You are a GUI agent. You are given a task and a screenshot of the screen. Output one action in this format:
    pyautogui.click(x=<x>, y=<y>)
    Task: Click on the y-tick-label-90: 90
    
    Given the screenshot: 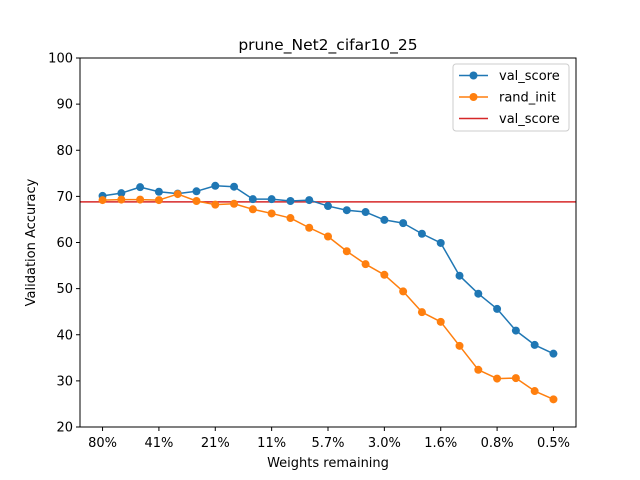 What is the action you would take?
    pyautogui.click(x=64, y=105)
    